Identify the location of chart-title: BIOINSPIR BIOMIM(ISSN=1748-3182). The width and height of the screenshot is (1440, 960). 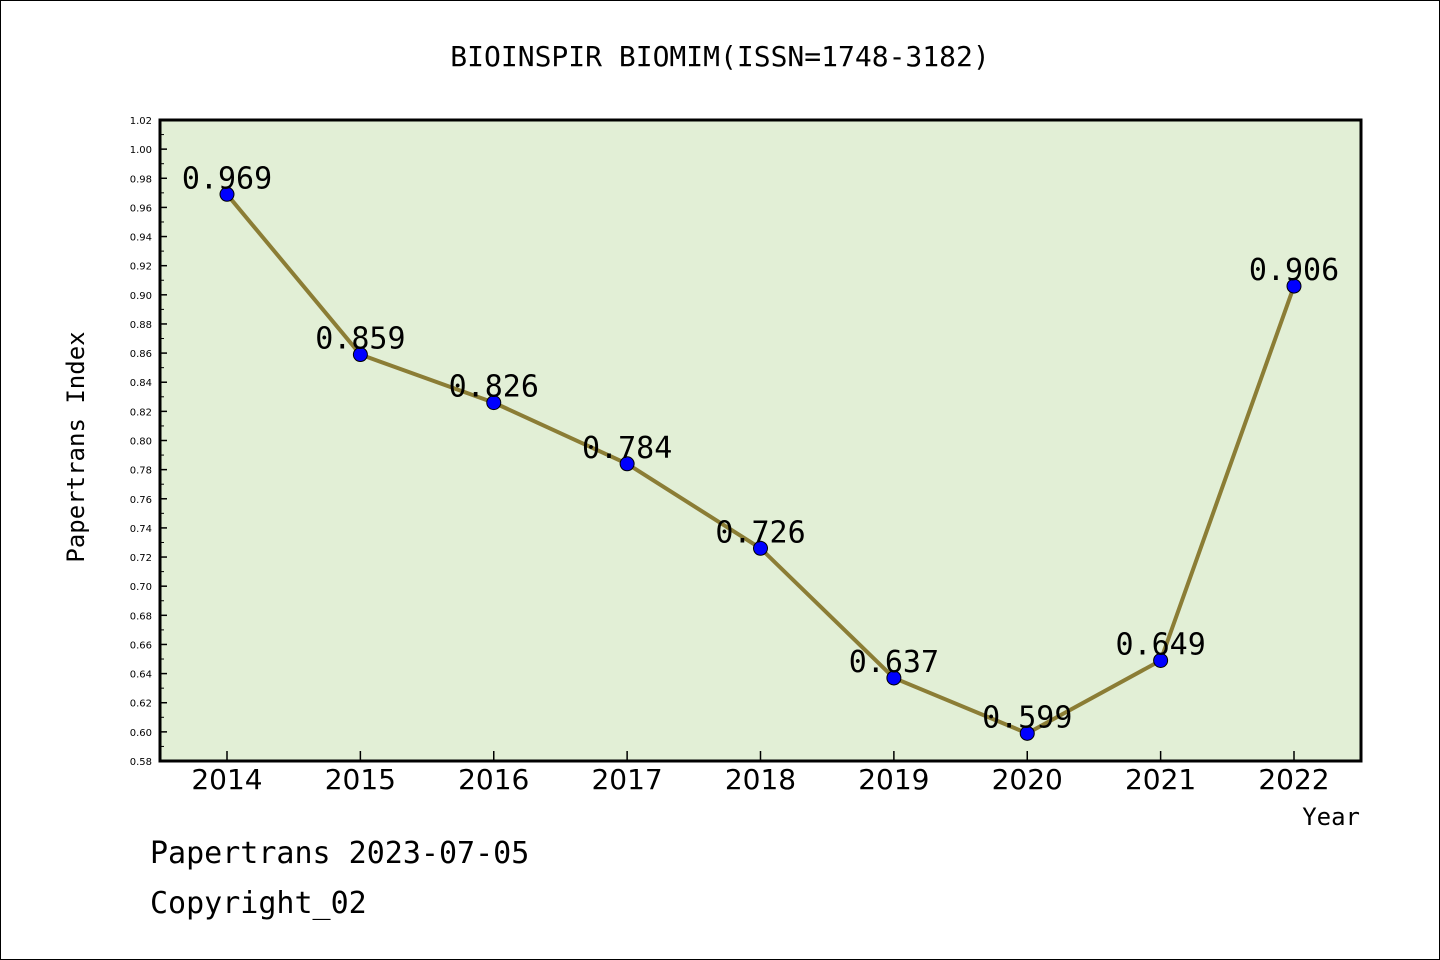
(719, 56).